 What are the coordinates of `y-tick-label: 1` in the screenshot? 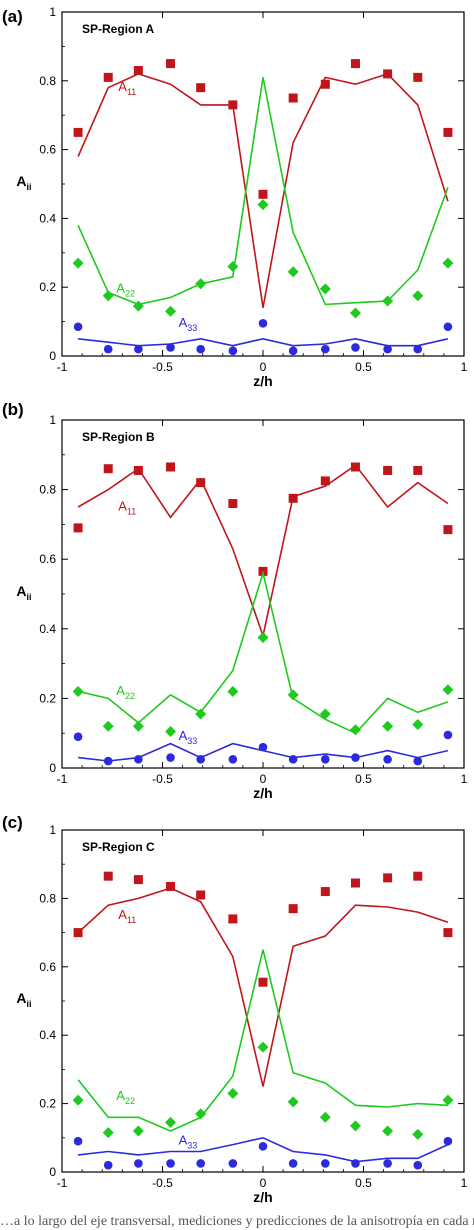 It's located at (52, 830).